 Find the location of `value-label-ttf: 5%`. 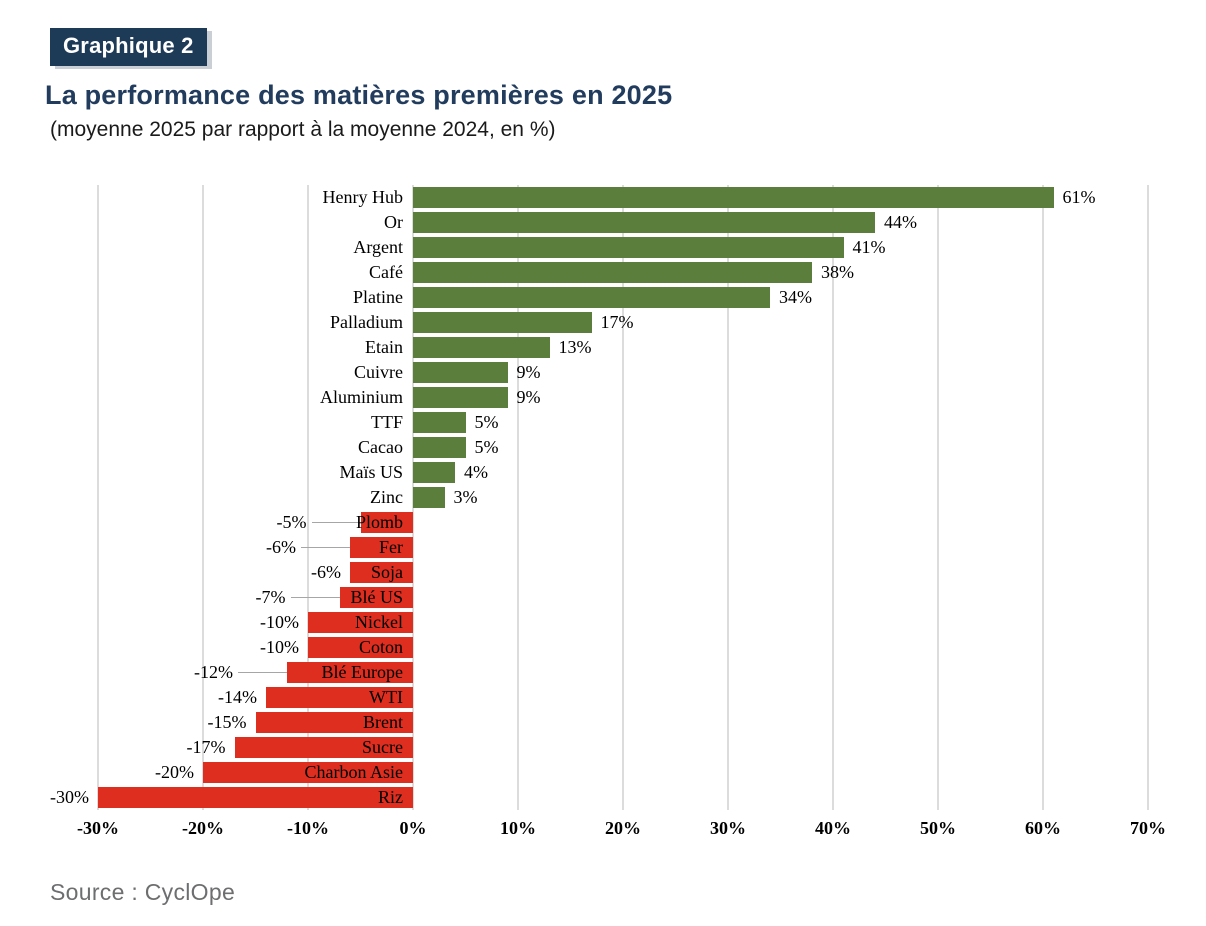

value-label-ttf: 5% is located at coordinates (486, 422).